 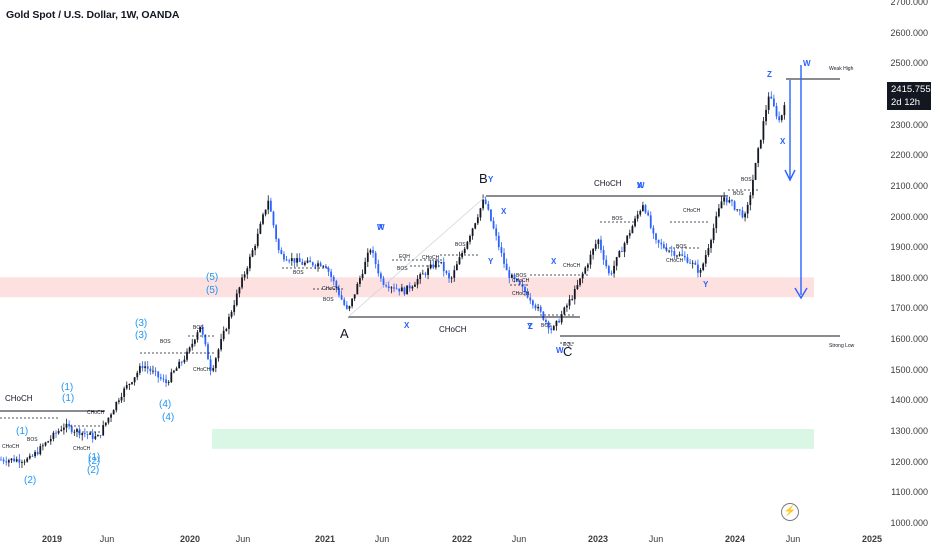 I want to click on price-tick: 2300.000, so click(x=909, y=124).